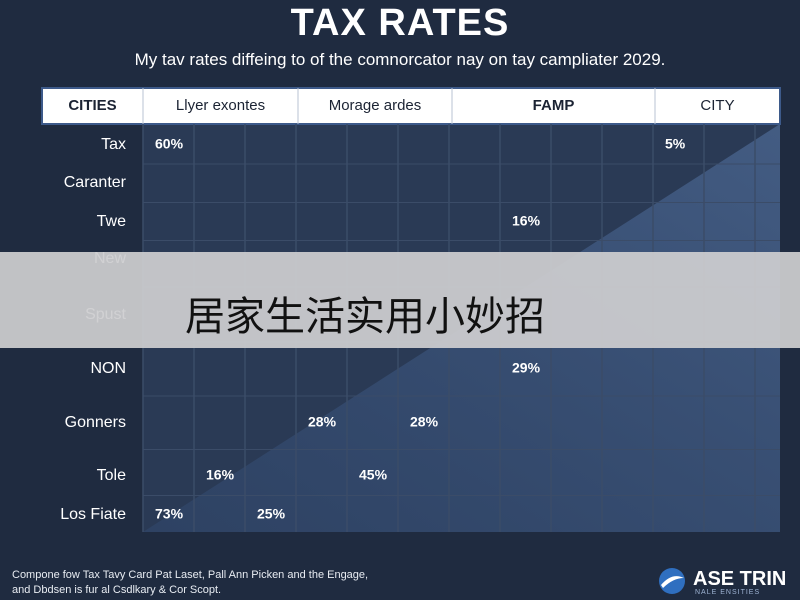  I want to click on logo-tagline: NALE ENSITIES, so click(728, 592).